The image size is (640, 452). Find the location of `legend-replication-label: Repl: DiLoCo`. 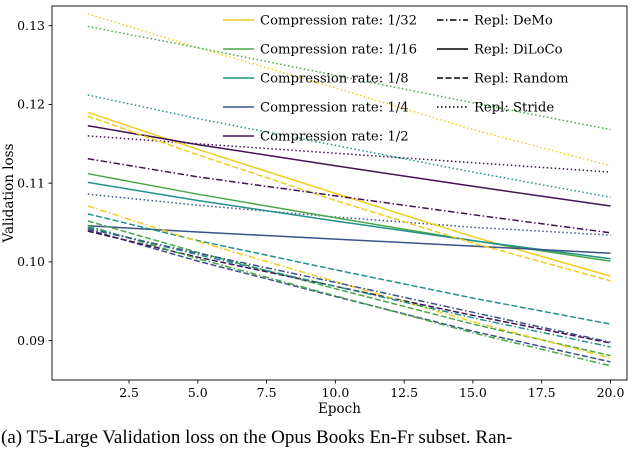

legend-replication-label: Repl: DiLoCo is located at coordinates (518, 50).